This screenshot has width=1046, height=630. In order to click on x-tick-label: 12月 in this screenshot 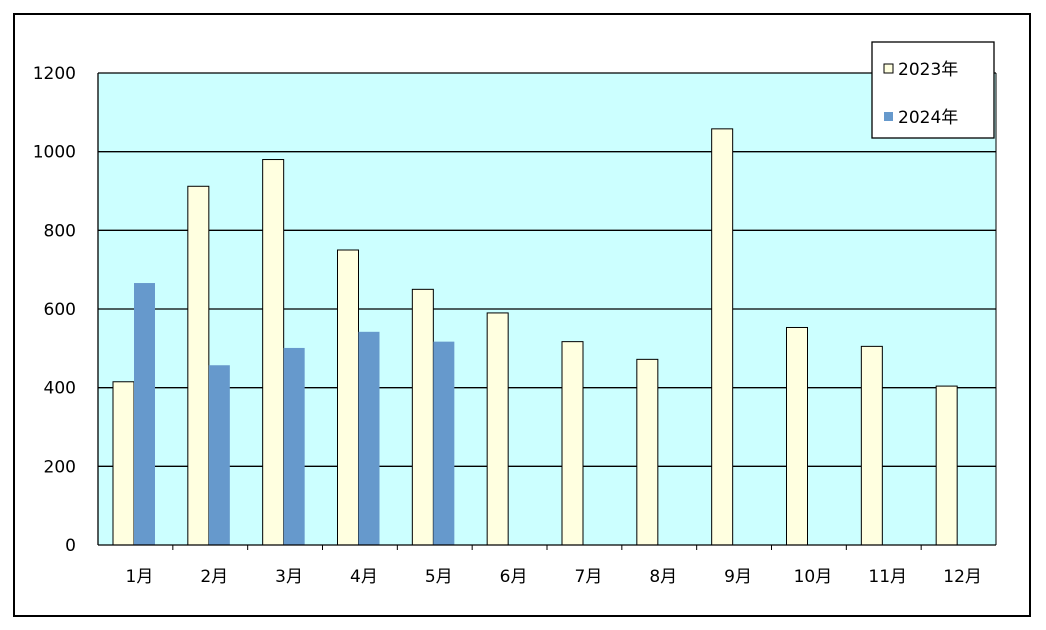, I will do `click(962, 577)`.